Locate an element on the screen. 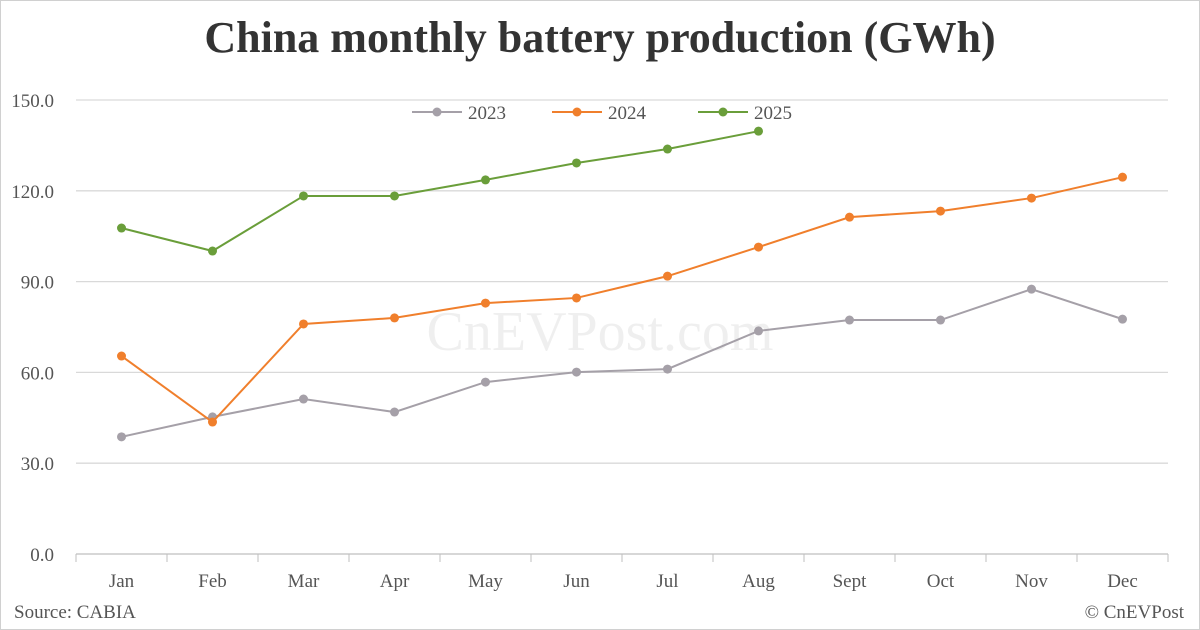 The width and height of the screenshot is (1200, 630). legend-label: 2023 is located at coordinates (487, 113).